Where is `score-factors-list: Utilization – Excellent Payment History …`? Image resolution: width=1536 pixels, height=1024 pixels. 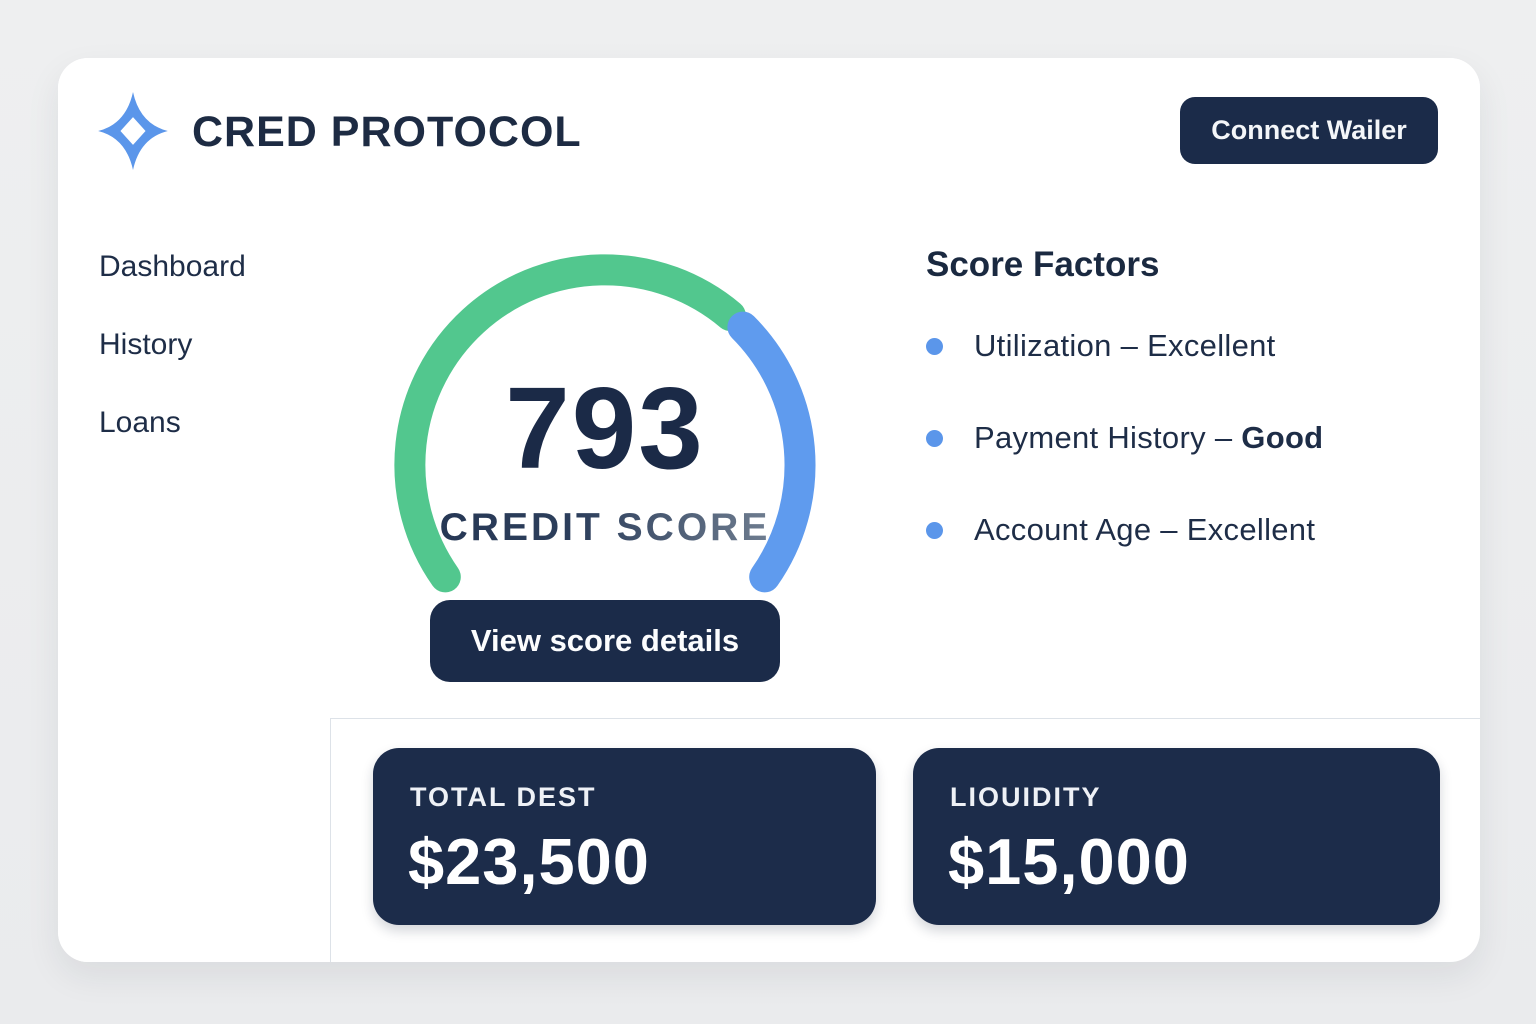 score-factors-list: Utilization – Excellent Payment History … is located at coordinates (1188, 461).